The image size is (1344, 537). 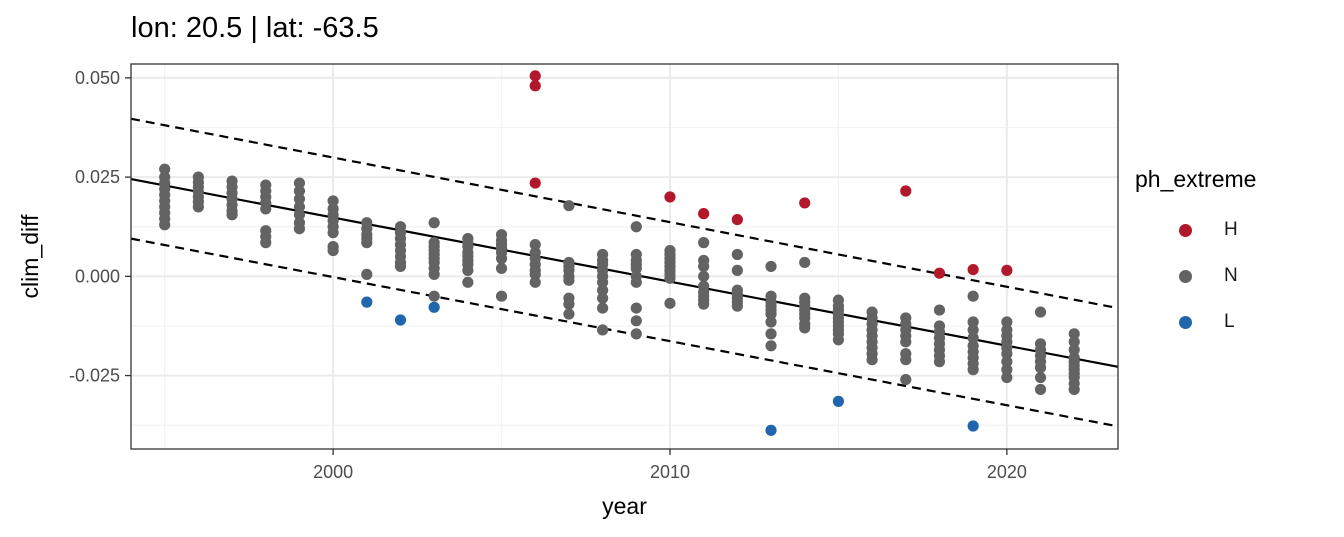 I want to click on x-axis-ticks: 2000 2010 2020, so click(x=670, y=465).